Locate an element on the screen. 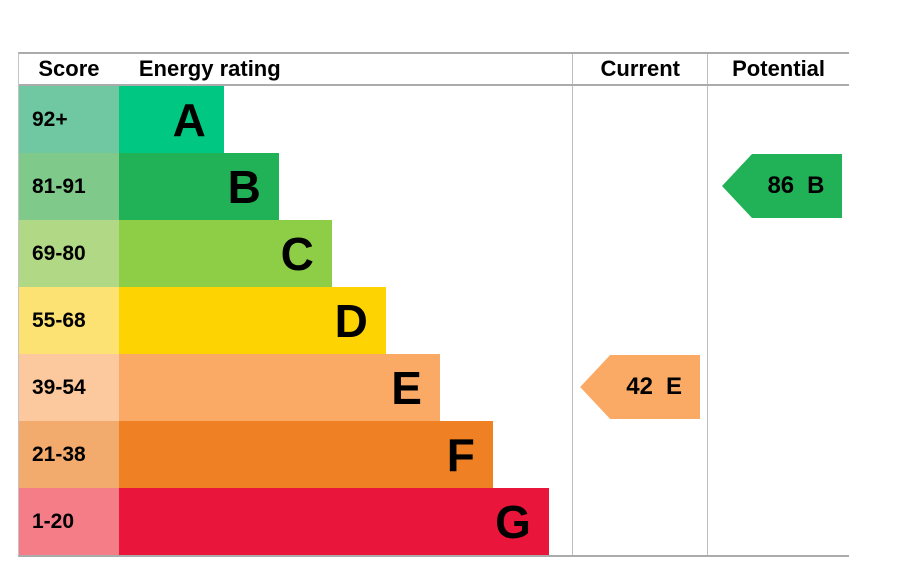 Image resolution: width=922 pixels, height=588 pixels. energy-band-cell: C is located at coordinates (345, 253).